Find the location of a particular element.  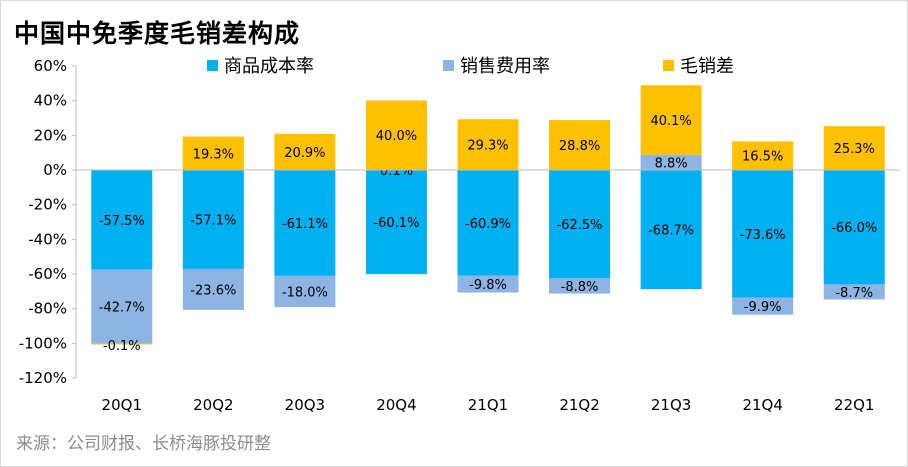

data-label: 40.1% is located at coordinates (670, 121).